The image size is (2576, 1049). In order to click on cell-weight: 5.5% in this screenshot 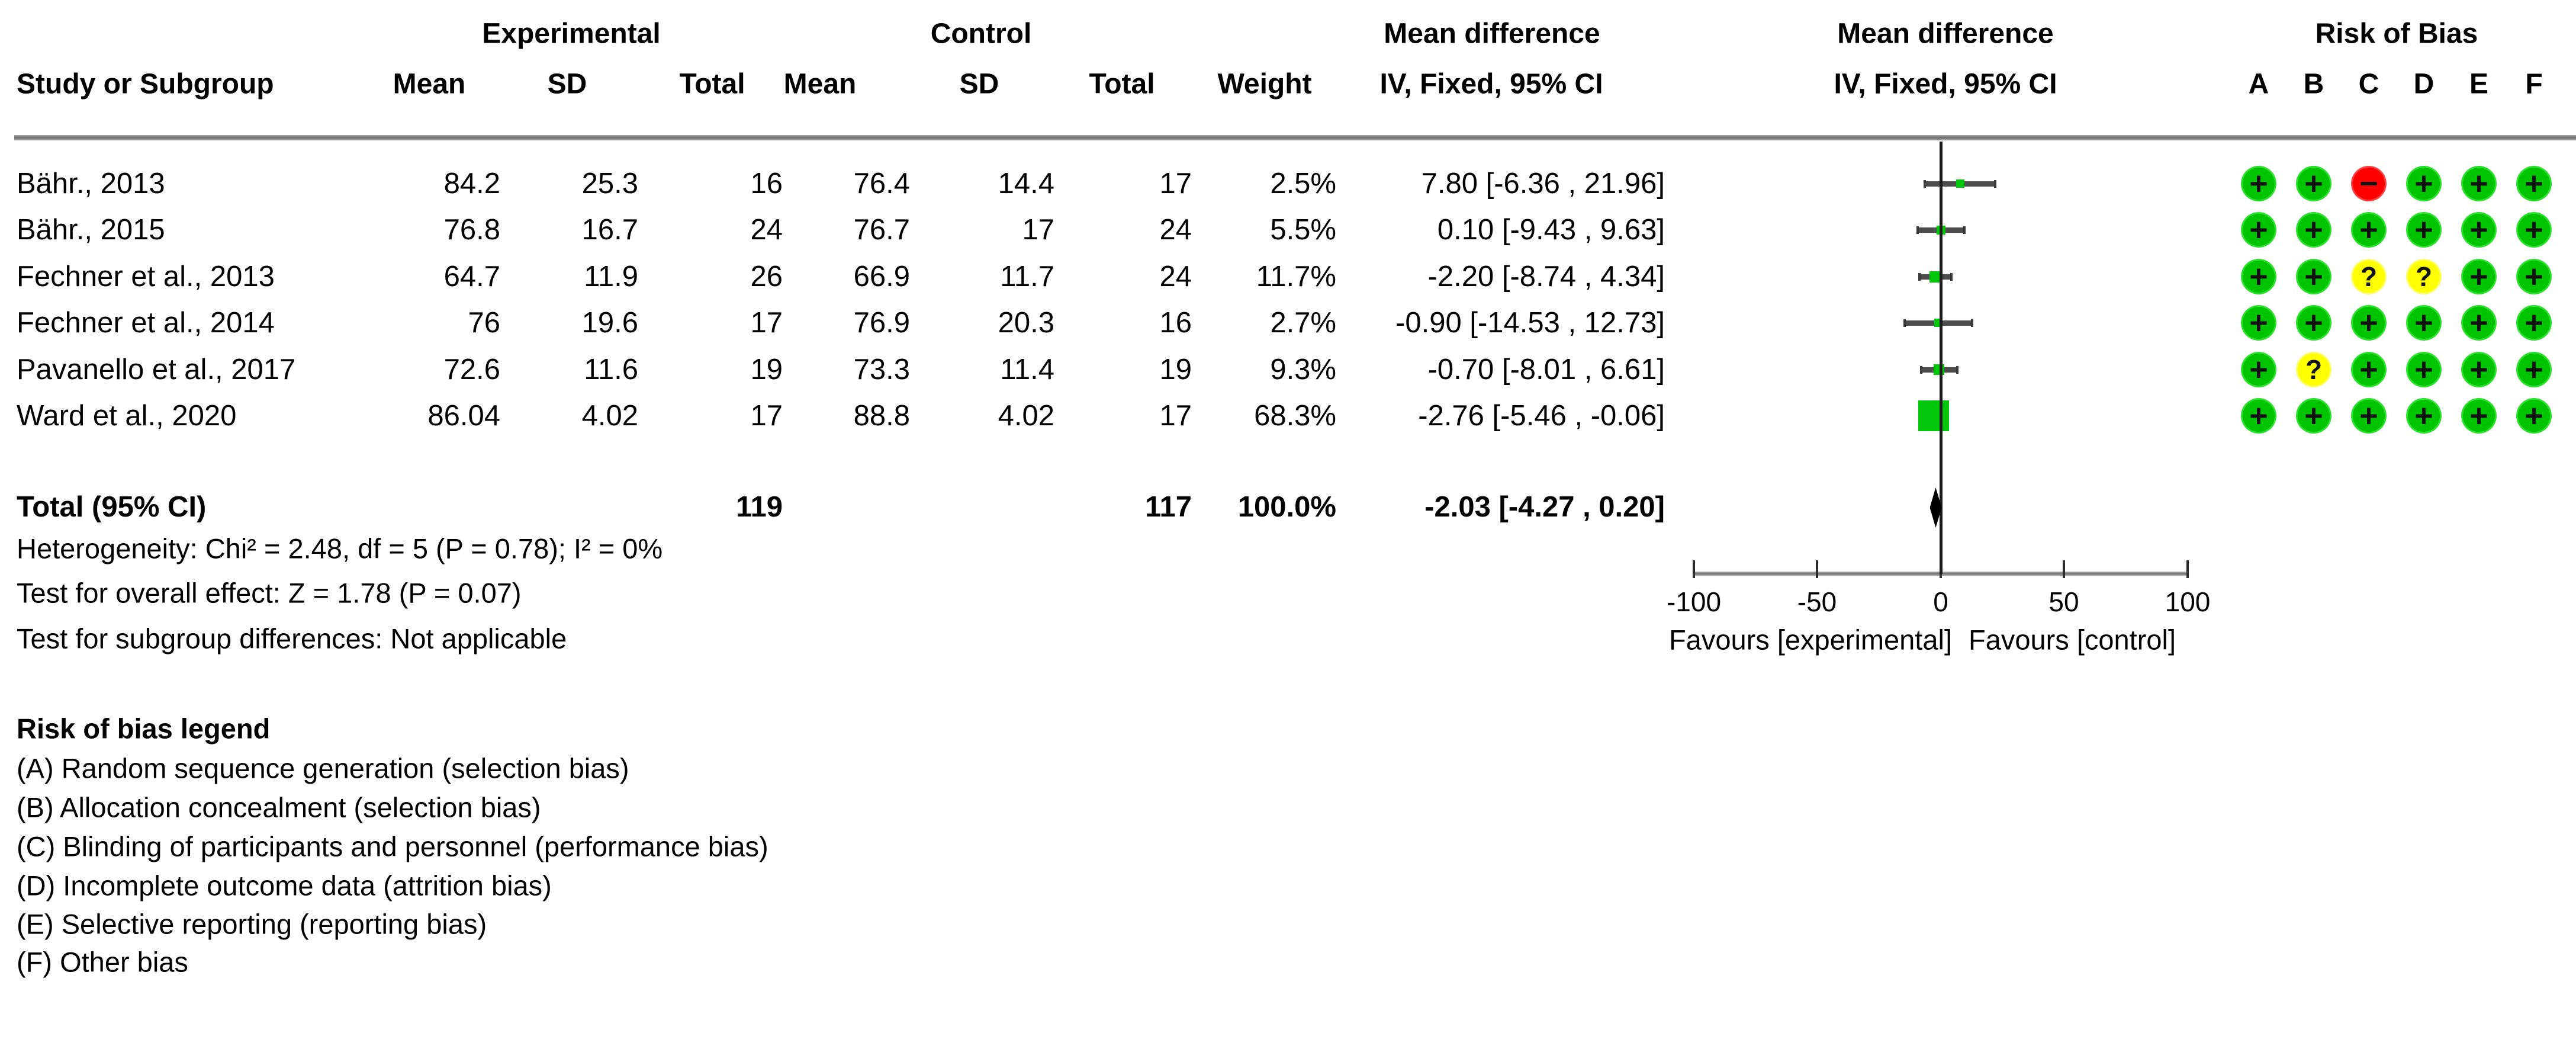, I will do `click(1303, 230)`.